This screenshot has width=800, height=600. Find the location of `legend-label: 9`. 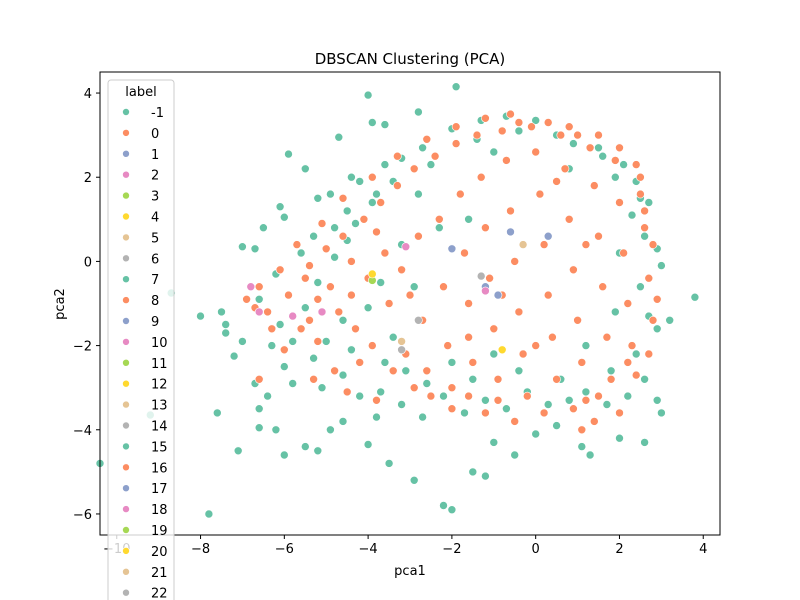

legend-label: 9 is located at coordinates (155, 322).